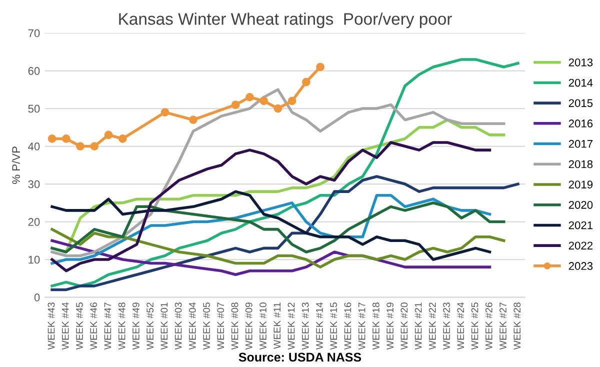 The image size is (600, 367). Describe the element at coordinates (362, 326) in the screenshot. I see `x-tick-label: WEEK #17` at that location.